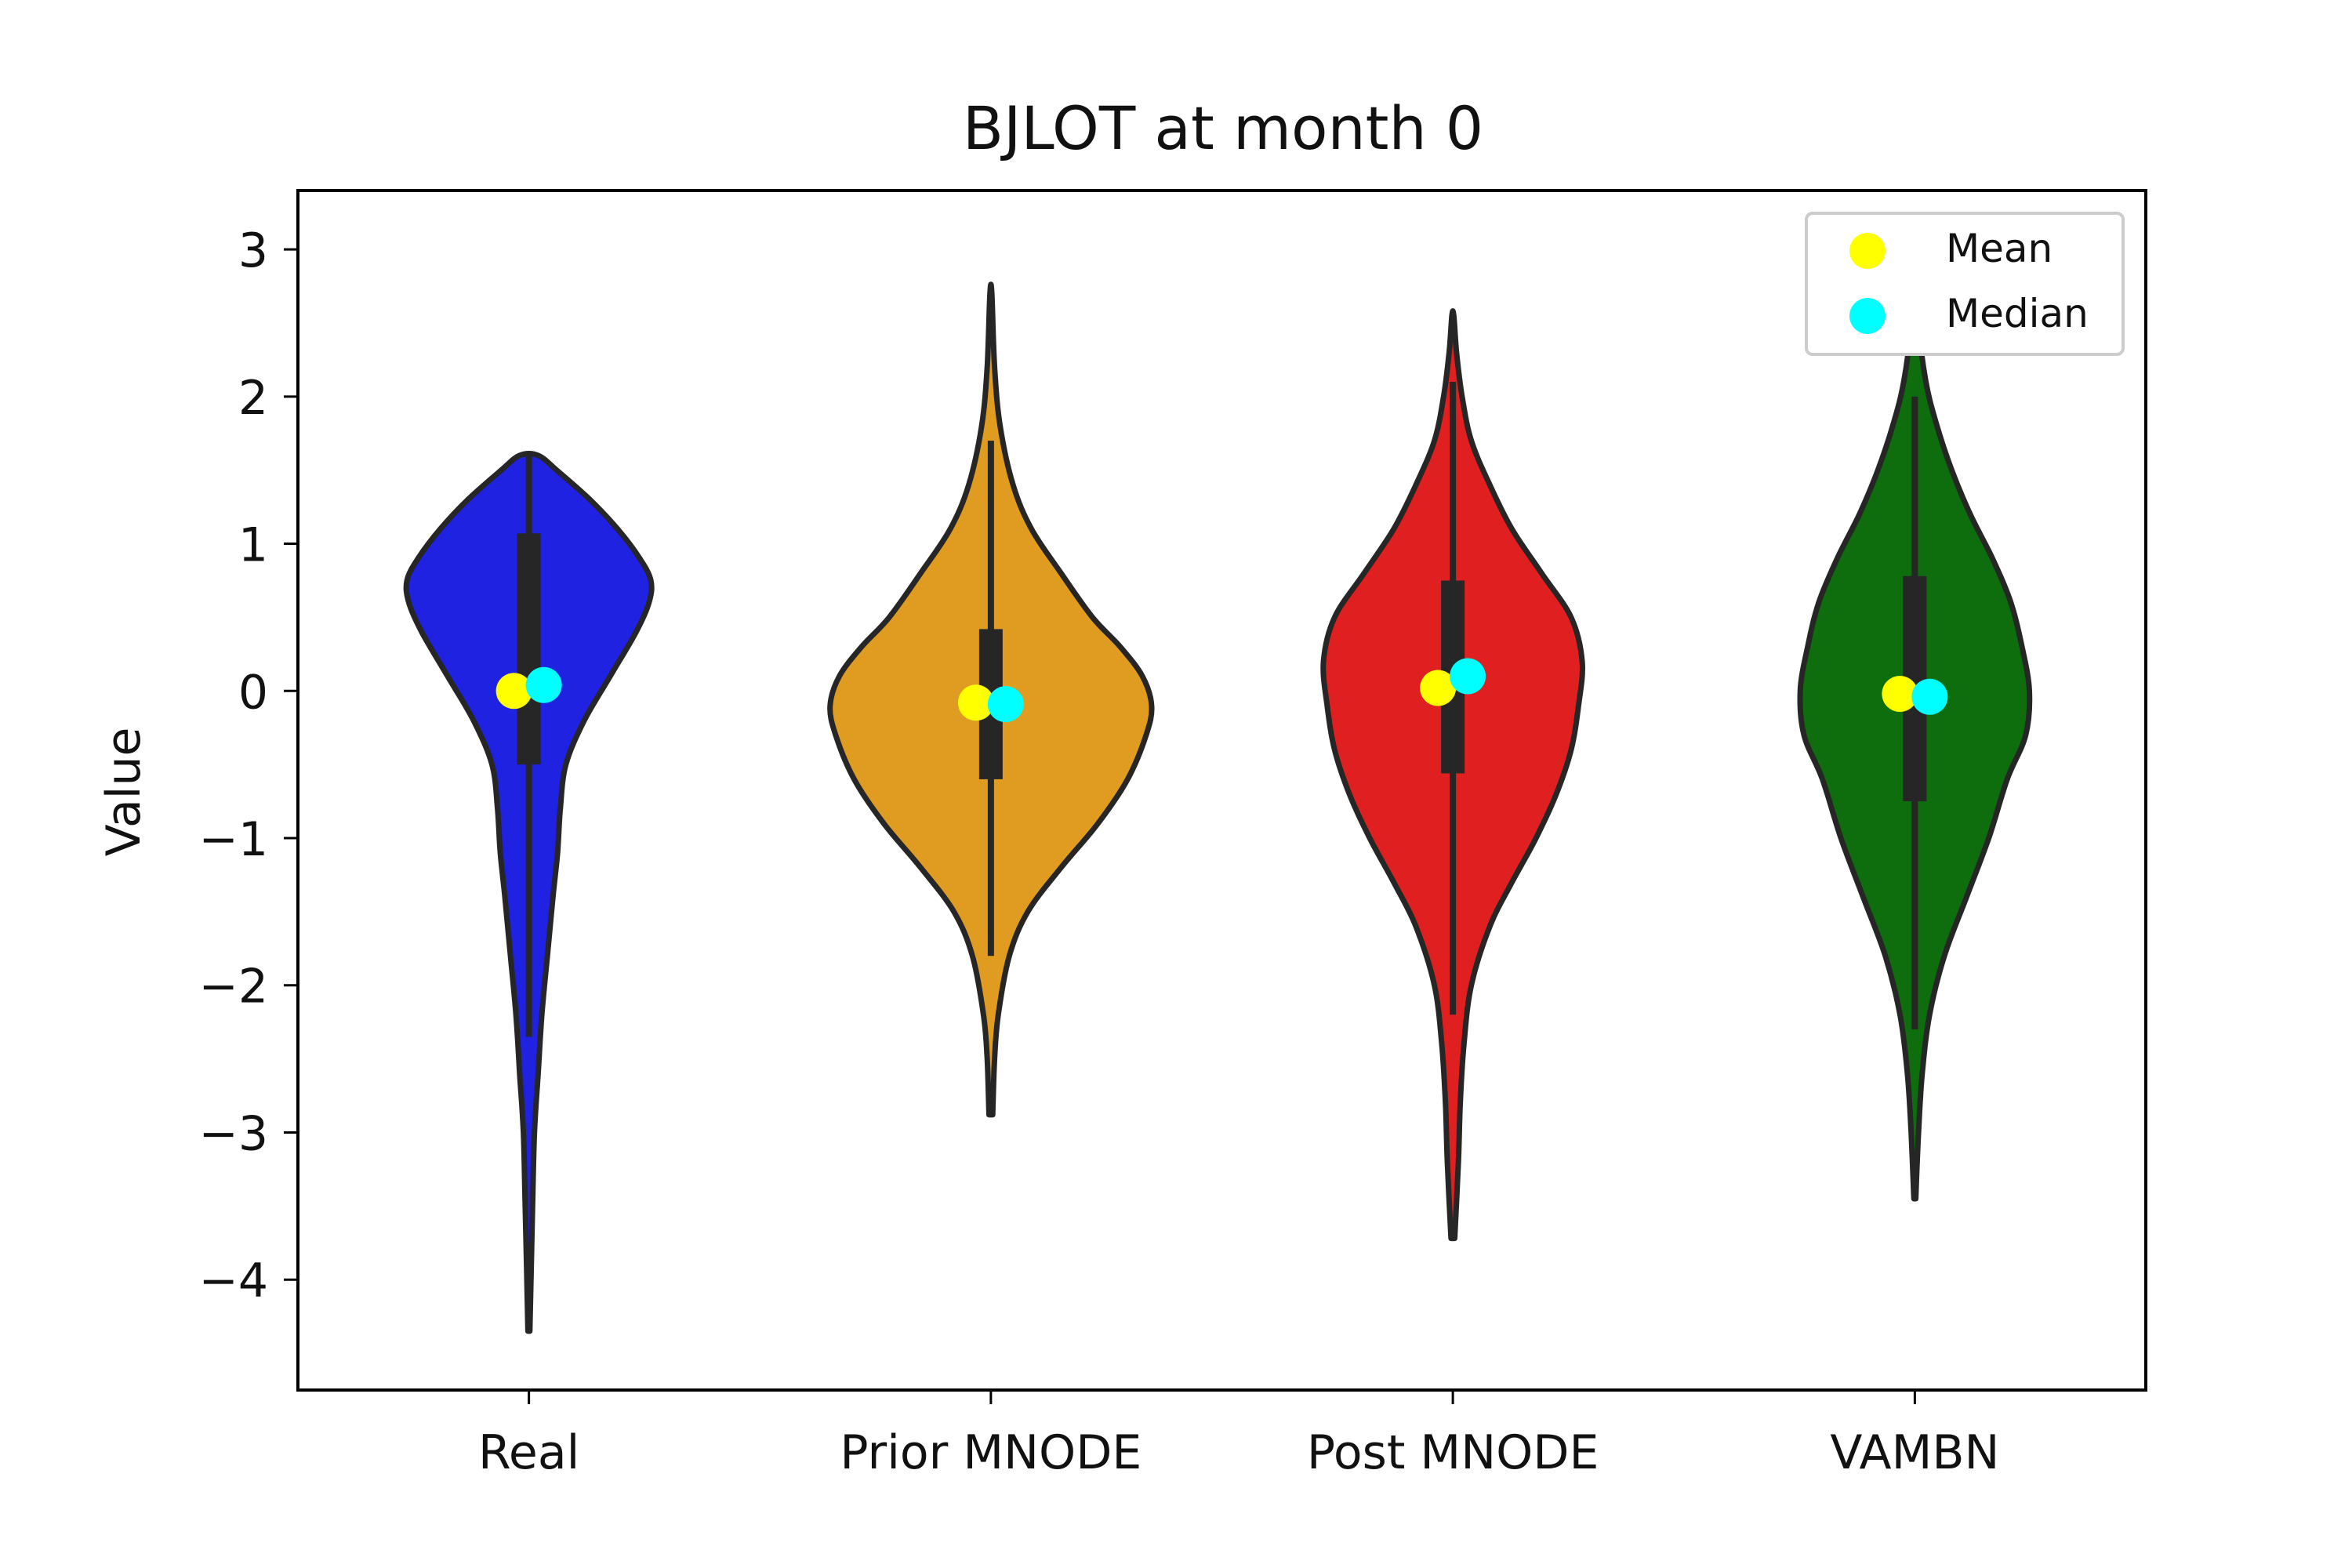 The image size is (2352, 1568). I want to click on x-tick-label: VAMBN, so click(1915, 1452).